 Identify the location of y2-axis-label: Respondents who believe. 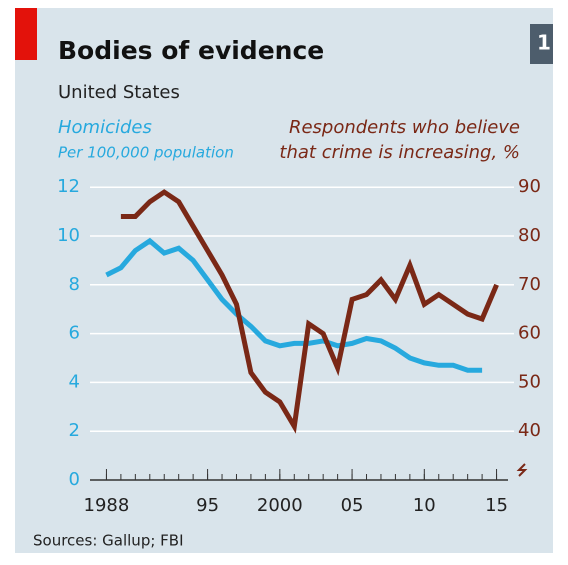
(404, 127).